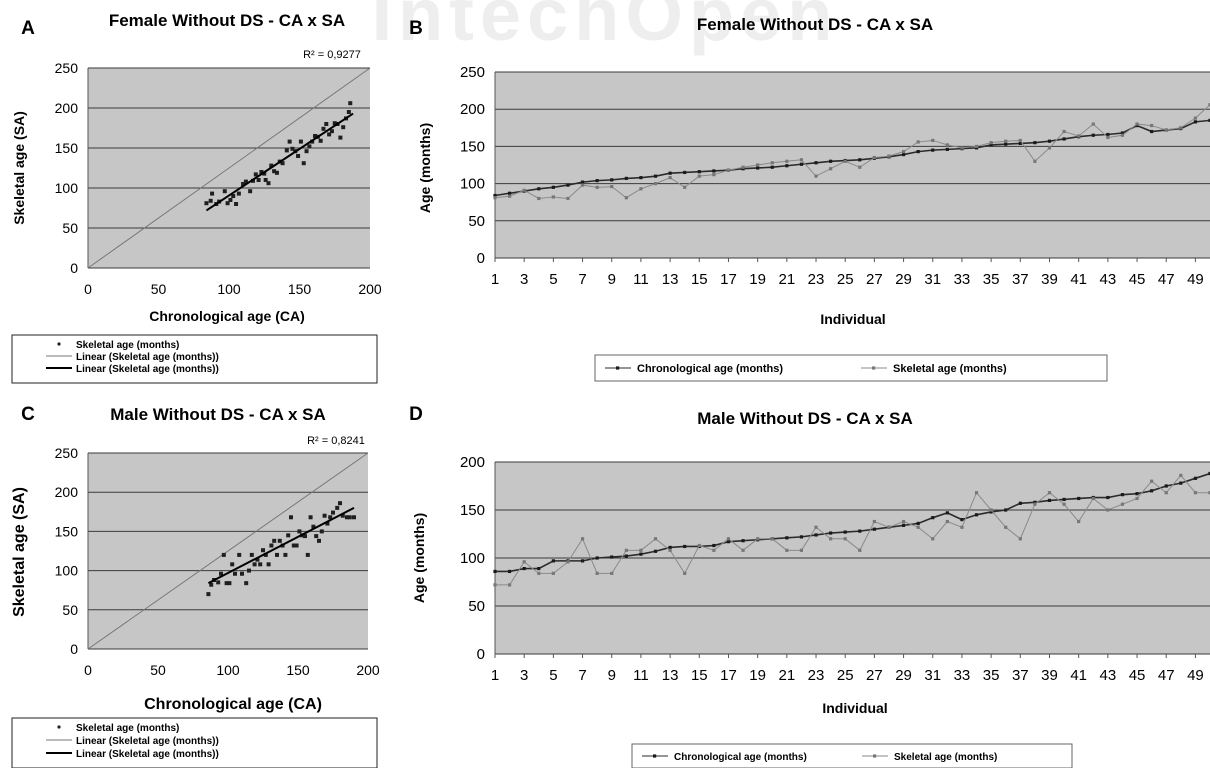 The image size is (1210, 768). I want to click on x-tick-label: 150, so click(298, 670).